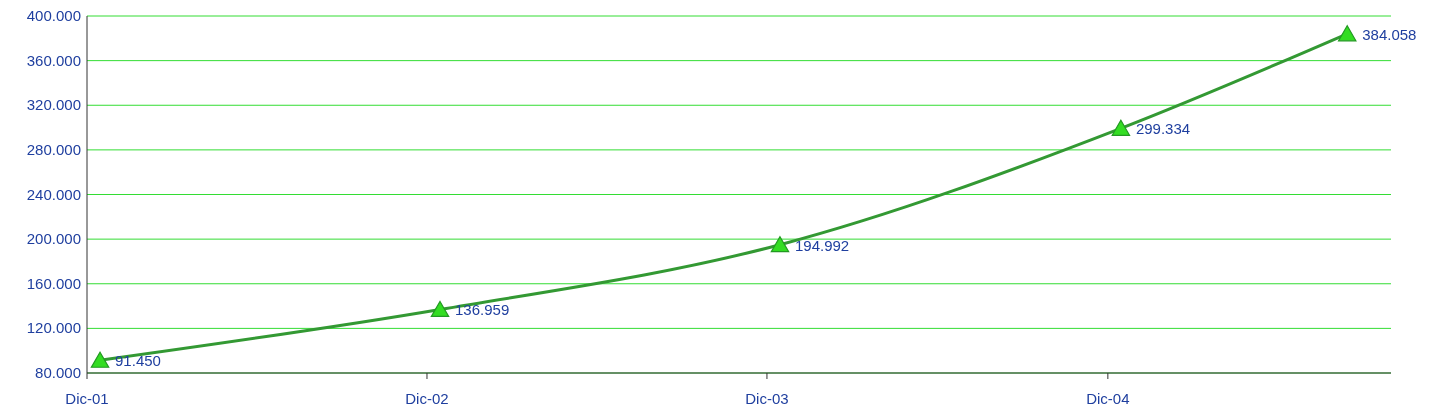 This screenshot has width=1441, height=408. Describe the element at coordinates (53, 60) in the screenshot. I see `y-tick-label: 360.000` at that location.